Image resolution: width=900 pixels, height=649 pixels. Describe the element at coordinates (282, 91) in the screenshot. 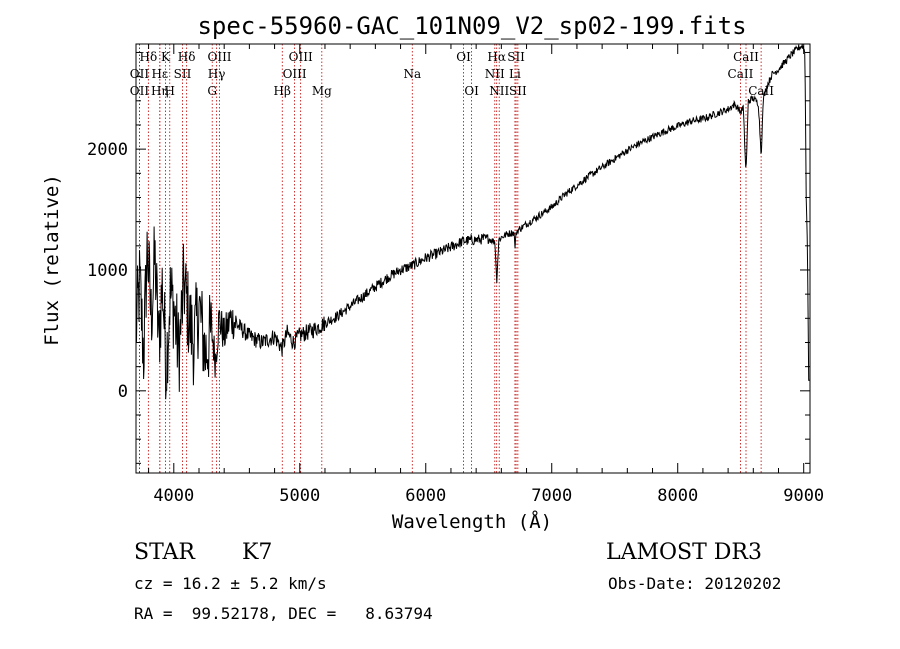

I see `marker-label: Hβ` at that location.